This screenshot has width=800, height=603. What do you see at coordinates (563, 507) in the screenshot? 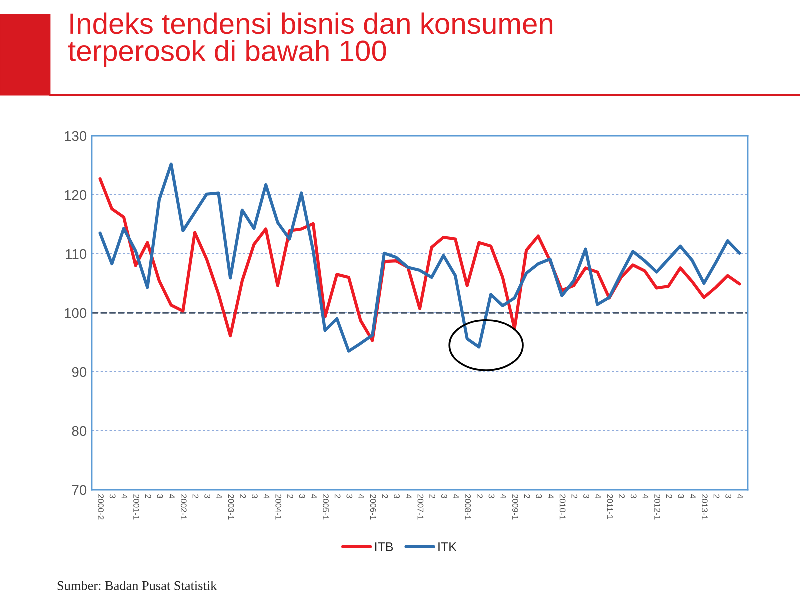
I see `x-tick-label: 2010-1` at bounding box center [563, 507].